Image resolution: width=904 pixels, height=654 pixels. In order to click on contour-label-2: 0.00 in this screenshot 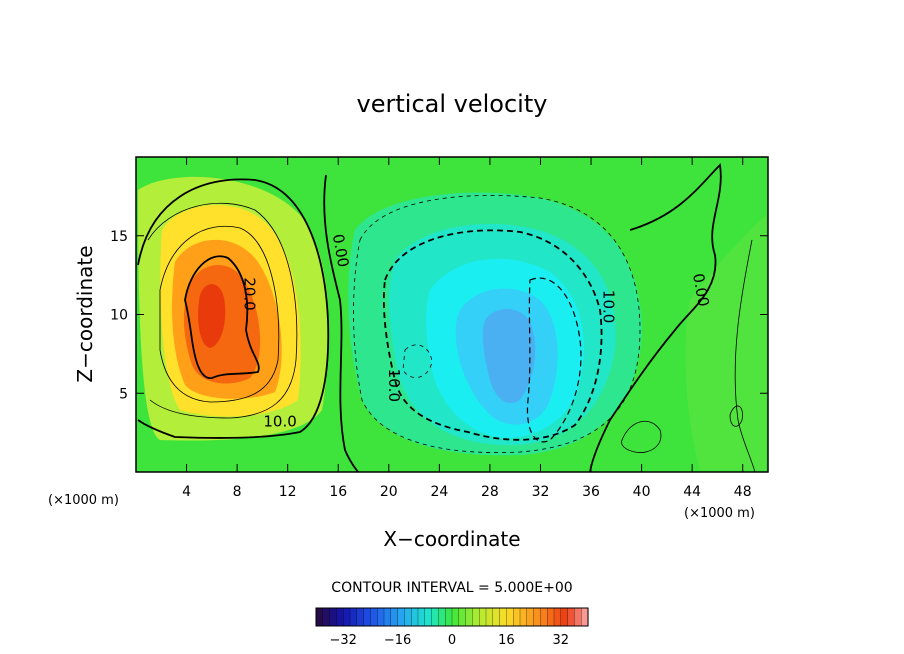, I will do `click(341, 251)`.